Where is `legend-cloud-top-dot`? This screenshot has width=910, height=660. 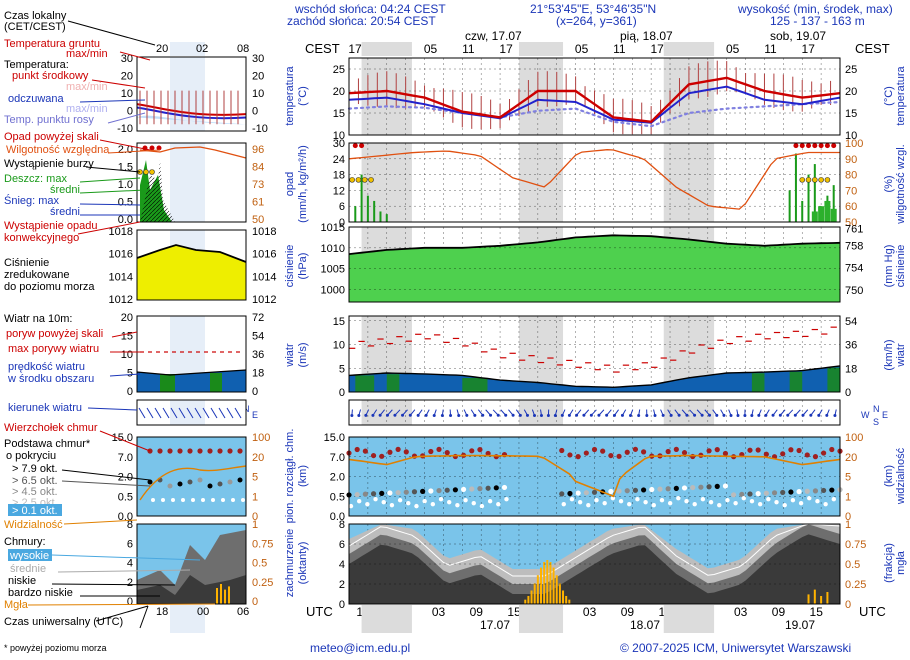 legend-cloud-top-dot is located at coordinates (230, 451).